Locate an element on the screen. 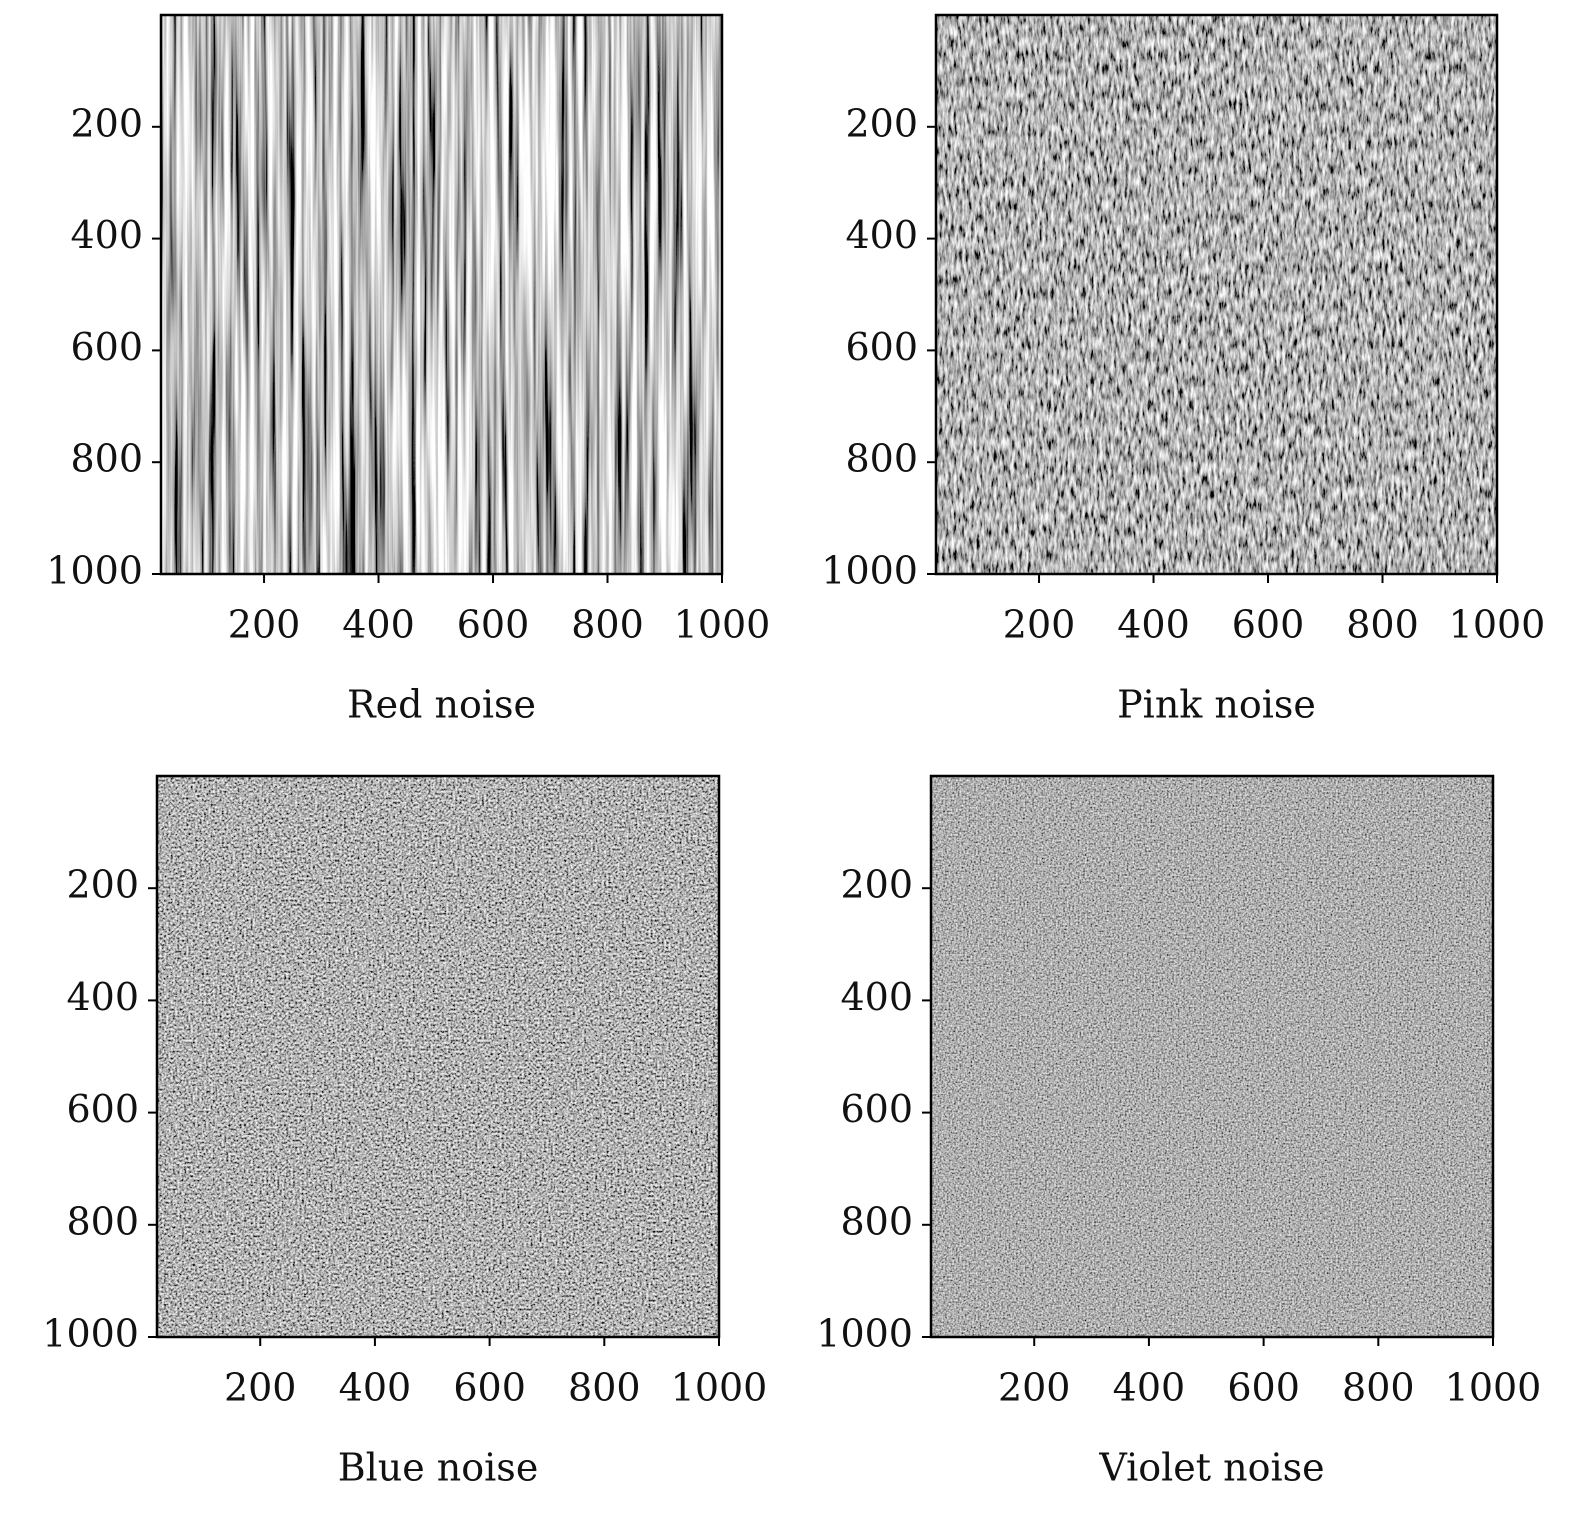 This screenshot has height=1516, width=1575. x-axis-label: Violet noise is located at coordinates (1211, 1468).